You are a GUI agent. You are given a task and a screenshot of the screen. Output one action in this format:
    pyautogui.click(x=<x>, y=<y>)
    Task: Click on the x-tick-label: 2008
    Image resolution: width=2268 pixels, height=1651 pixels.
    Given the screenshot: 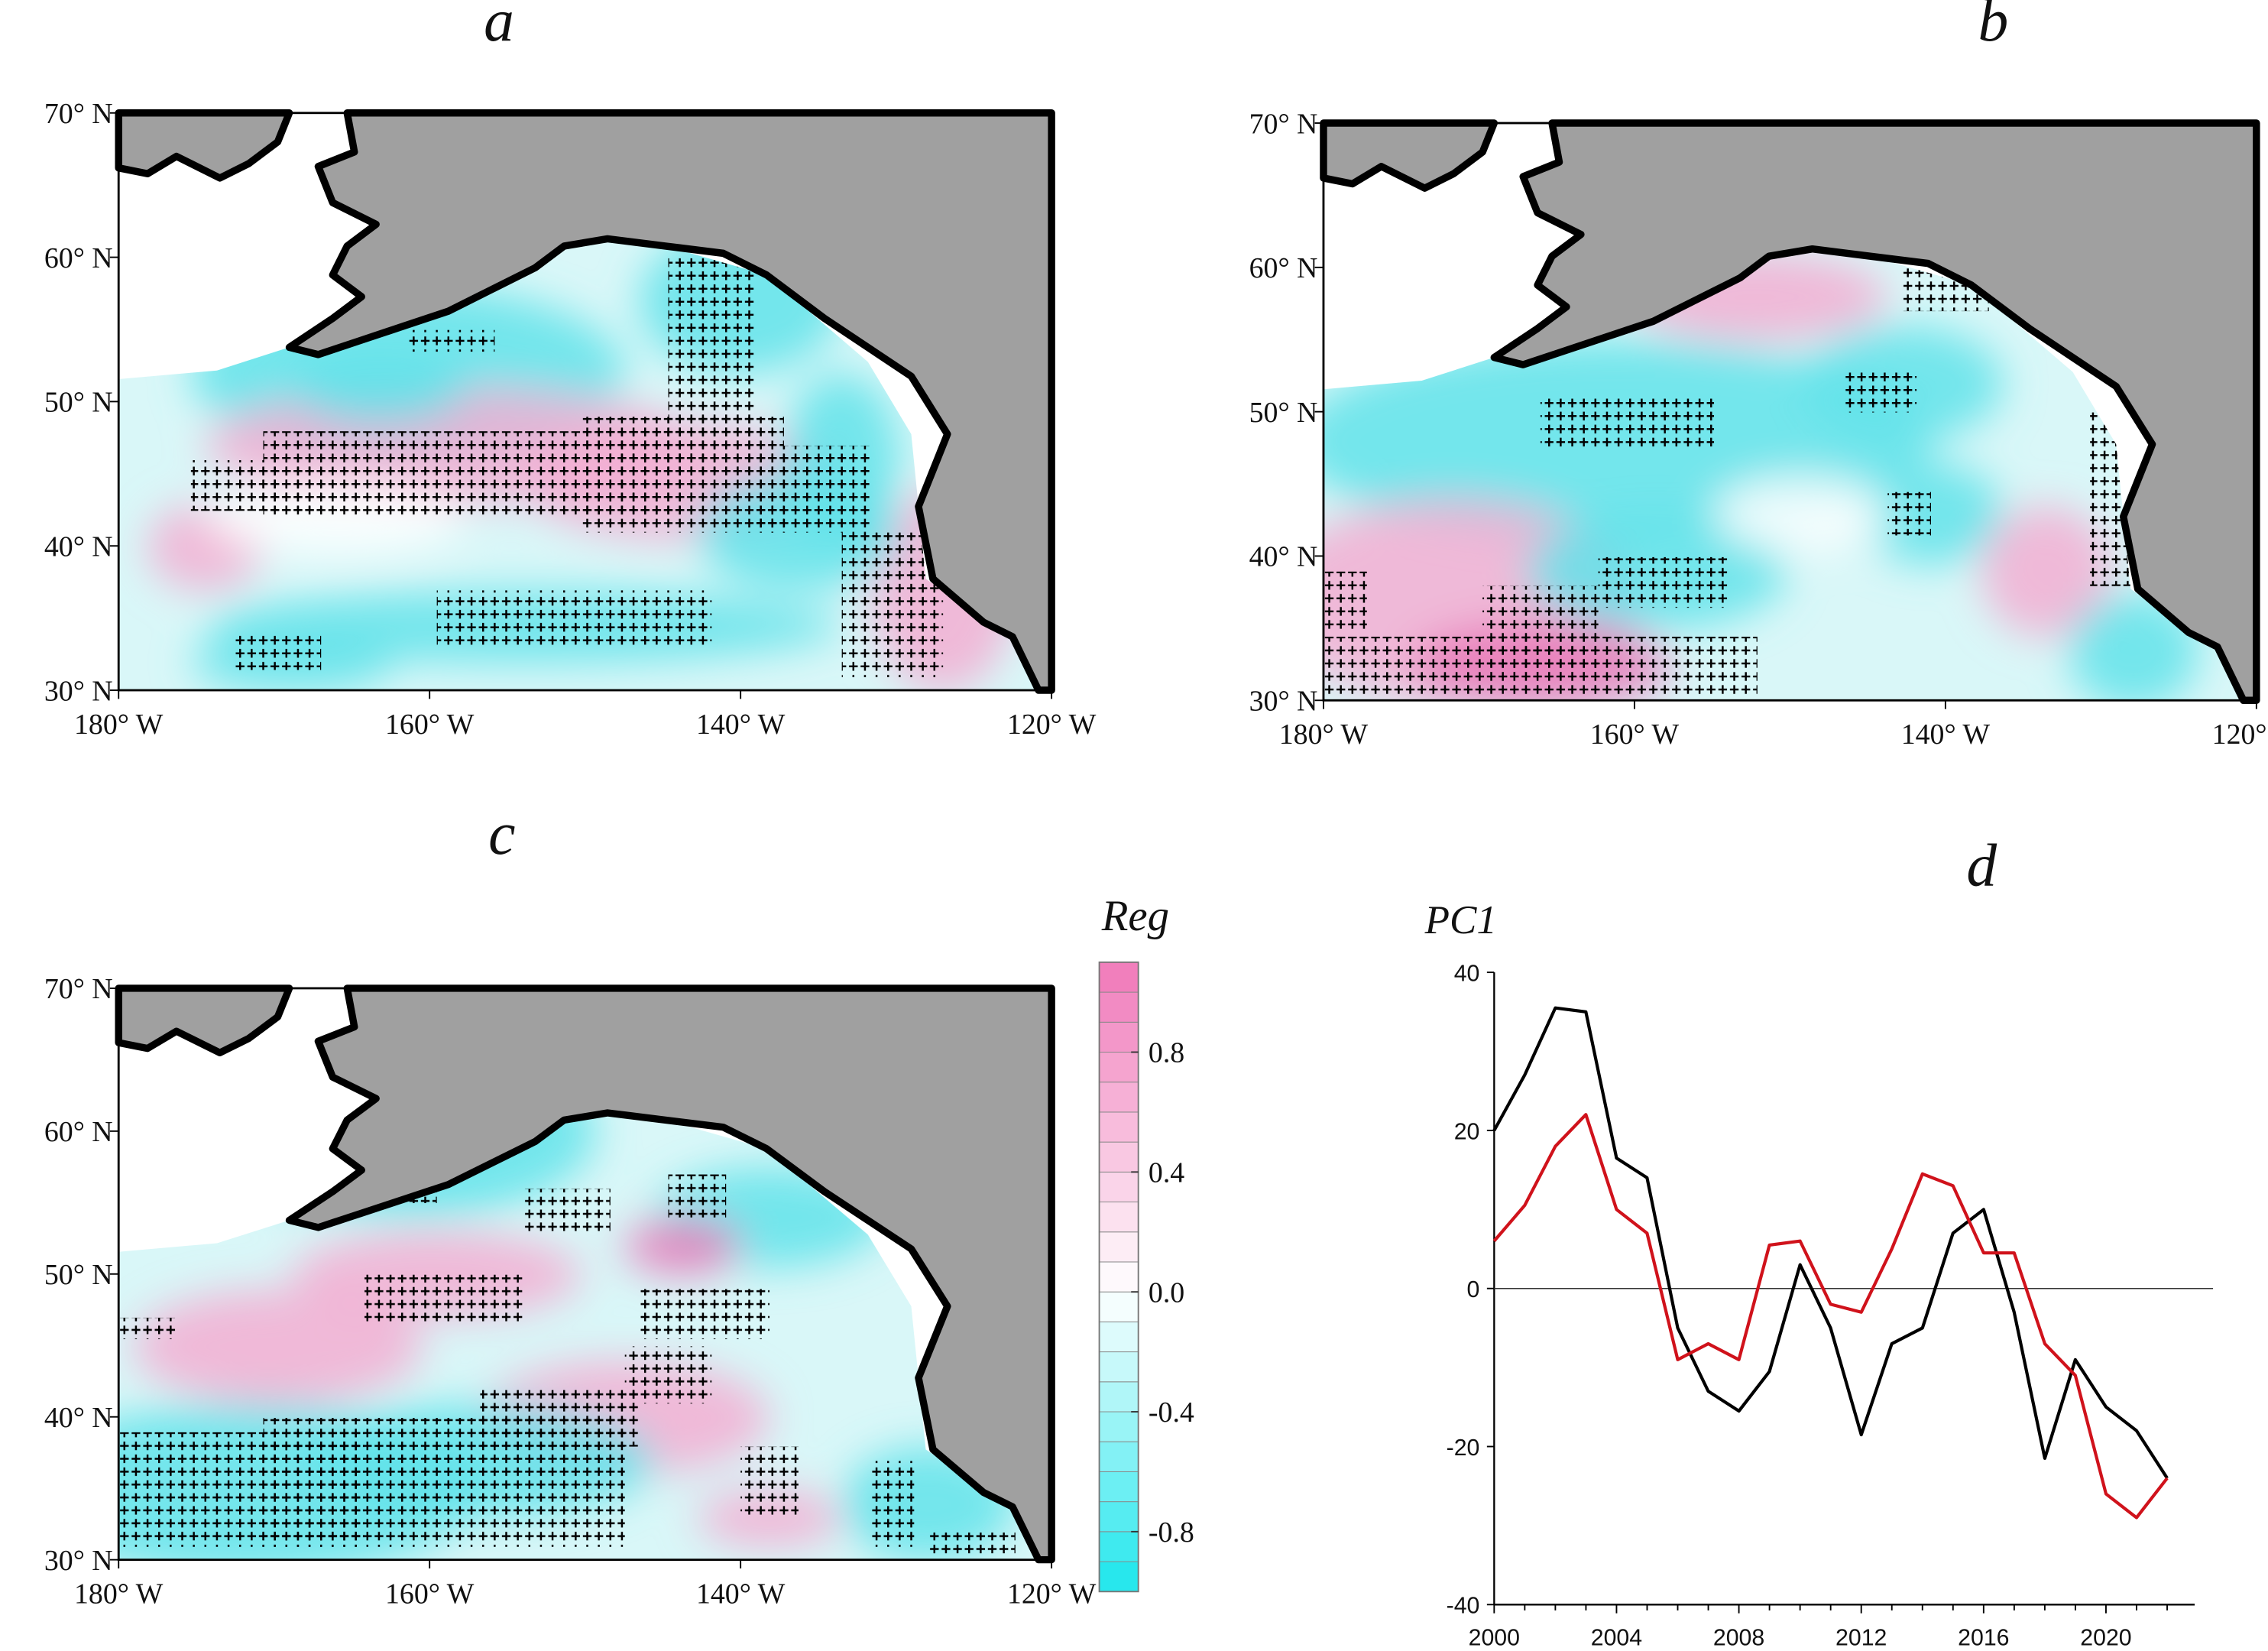 What is the action you would take?
    pyautogui.click(x=1739, y=1637)
    